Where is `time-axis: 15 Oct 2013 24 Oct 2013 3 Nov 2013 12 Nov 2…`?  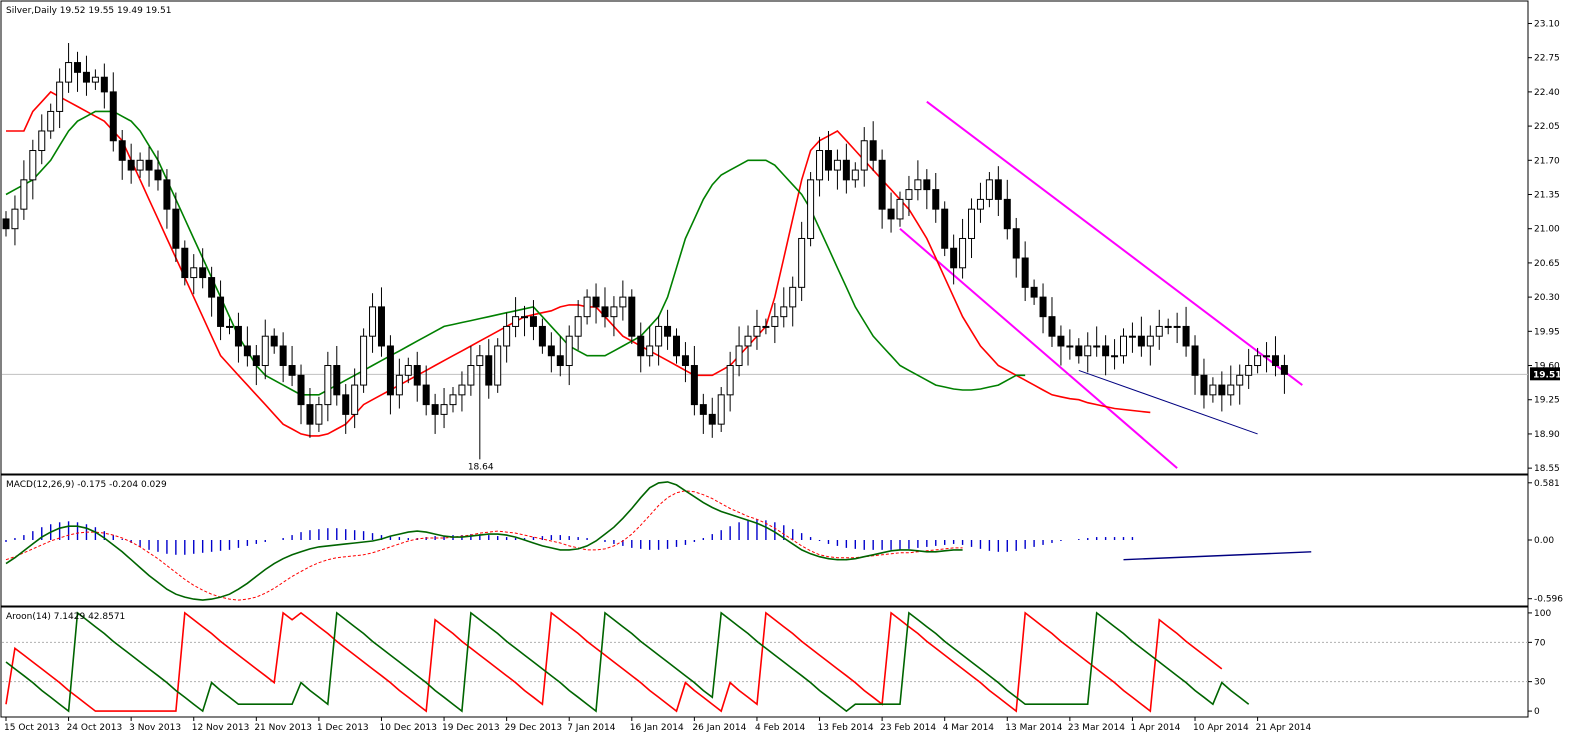
time-axis: 15 Oct 2013 24 Oct 2013 3 Nov 2013 12 Nov 2… is located at coordinates (658, 725).